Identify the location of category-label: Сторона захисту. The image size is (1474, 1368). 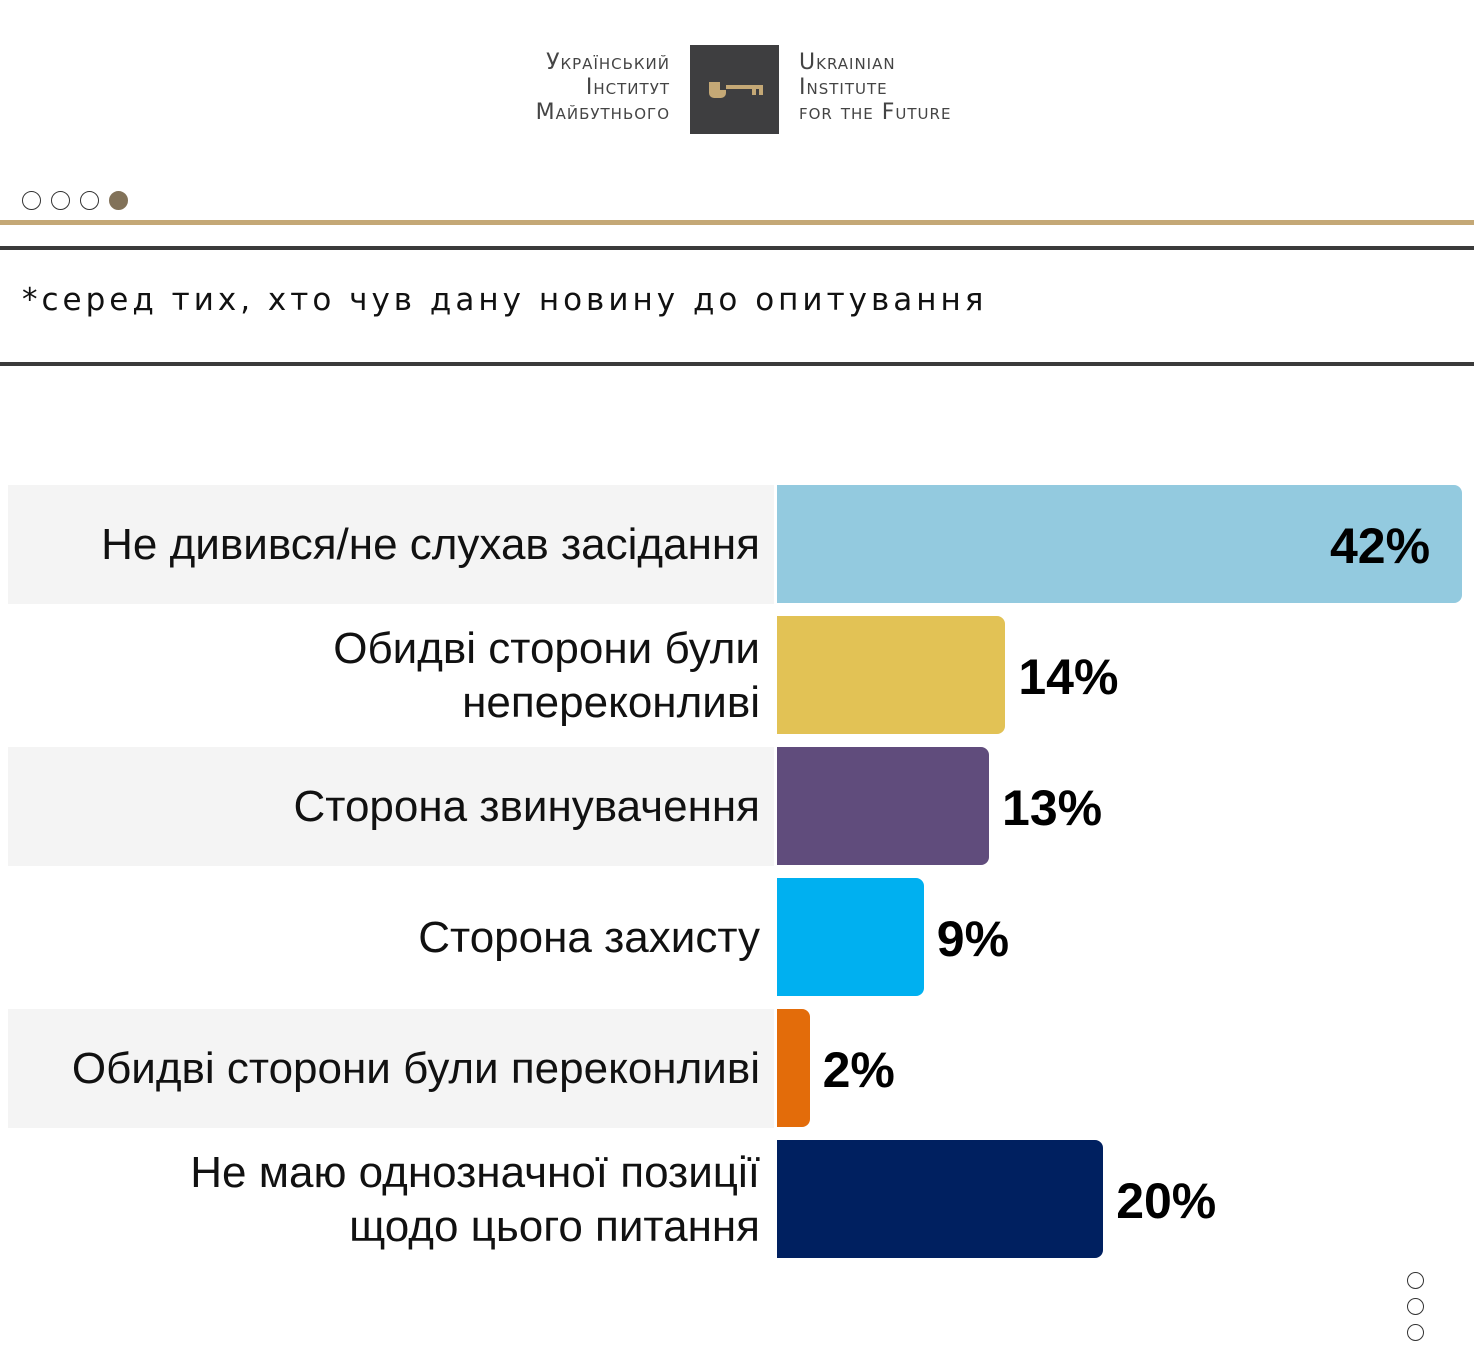
(384, 937).